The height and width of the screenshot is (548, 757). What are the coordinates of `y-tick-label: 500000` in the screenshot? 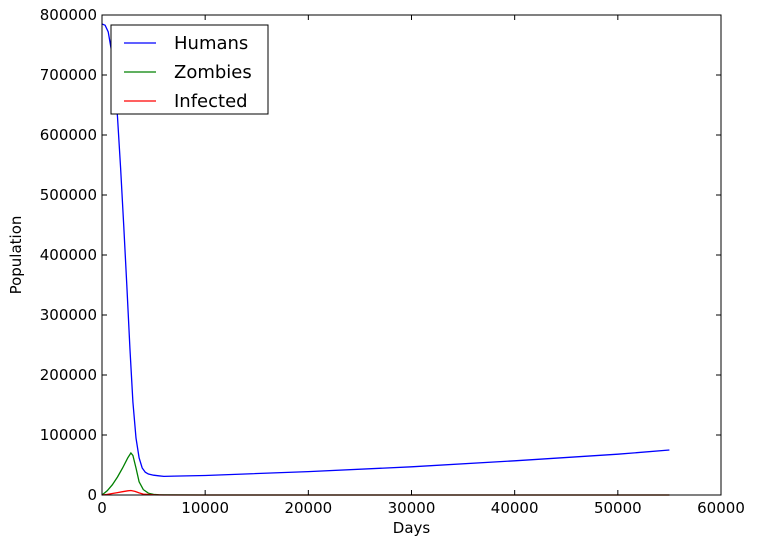 It's located at (68, 195).